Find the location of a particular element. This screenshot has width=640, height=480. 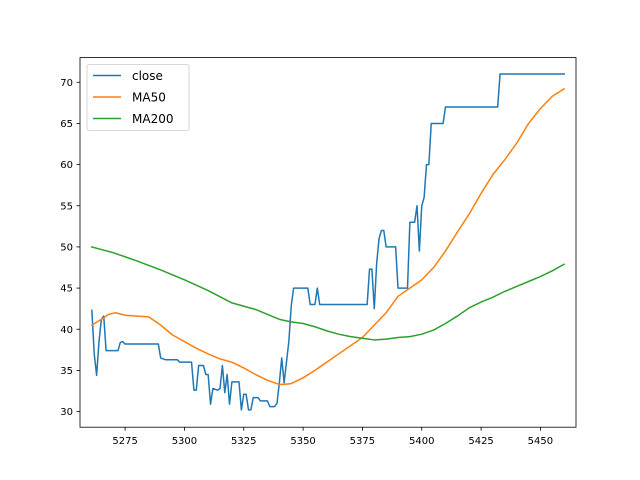

legend-label-ma200: MA200 is located at coordinates (152, 119).